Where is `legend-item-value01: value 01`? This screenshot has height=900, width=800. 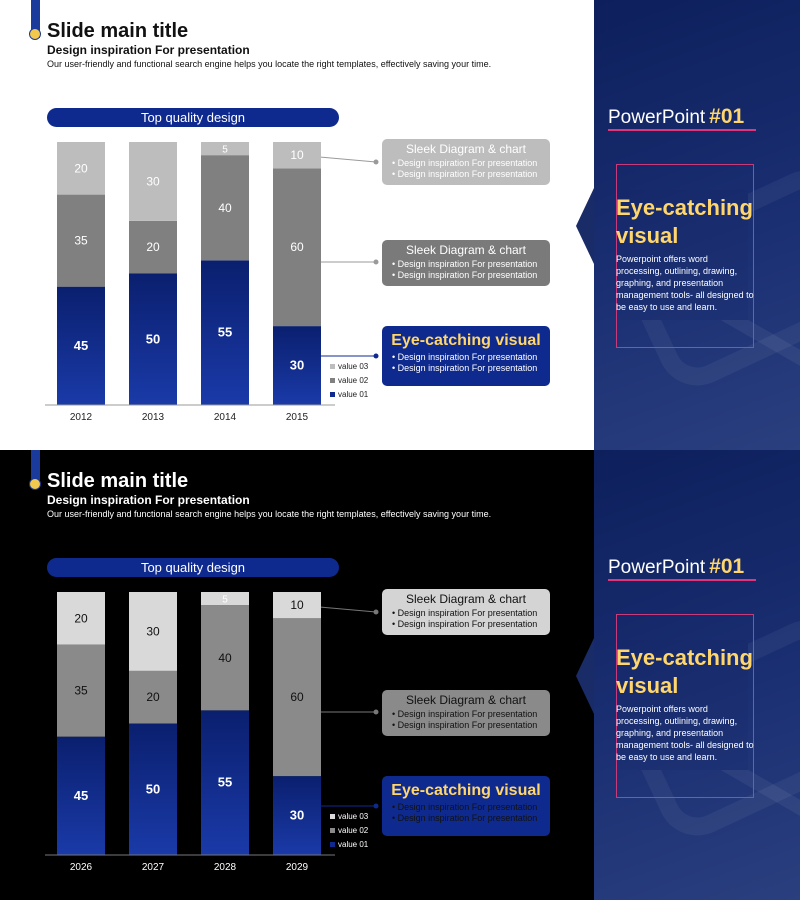 legend-item-value01: value 01 is located at coordinates (349, 397).